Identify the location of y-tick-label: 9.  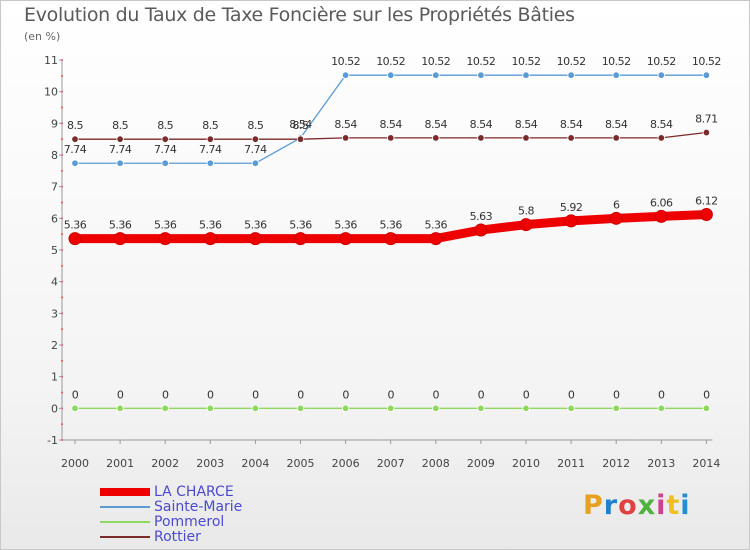
(54, 123).